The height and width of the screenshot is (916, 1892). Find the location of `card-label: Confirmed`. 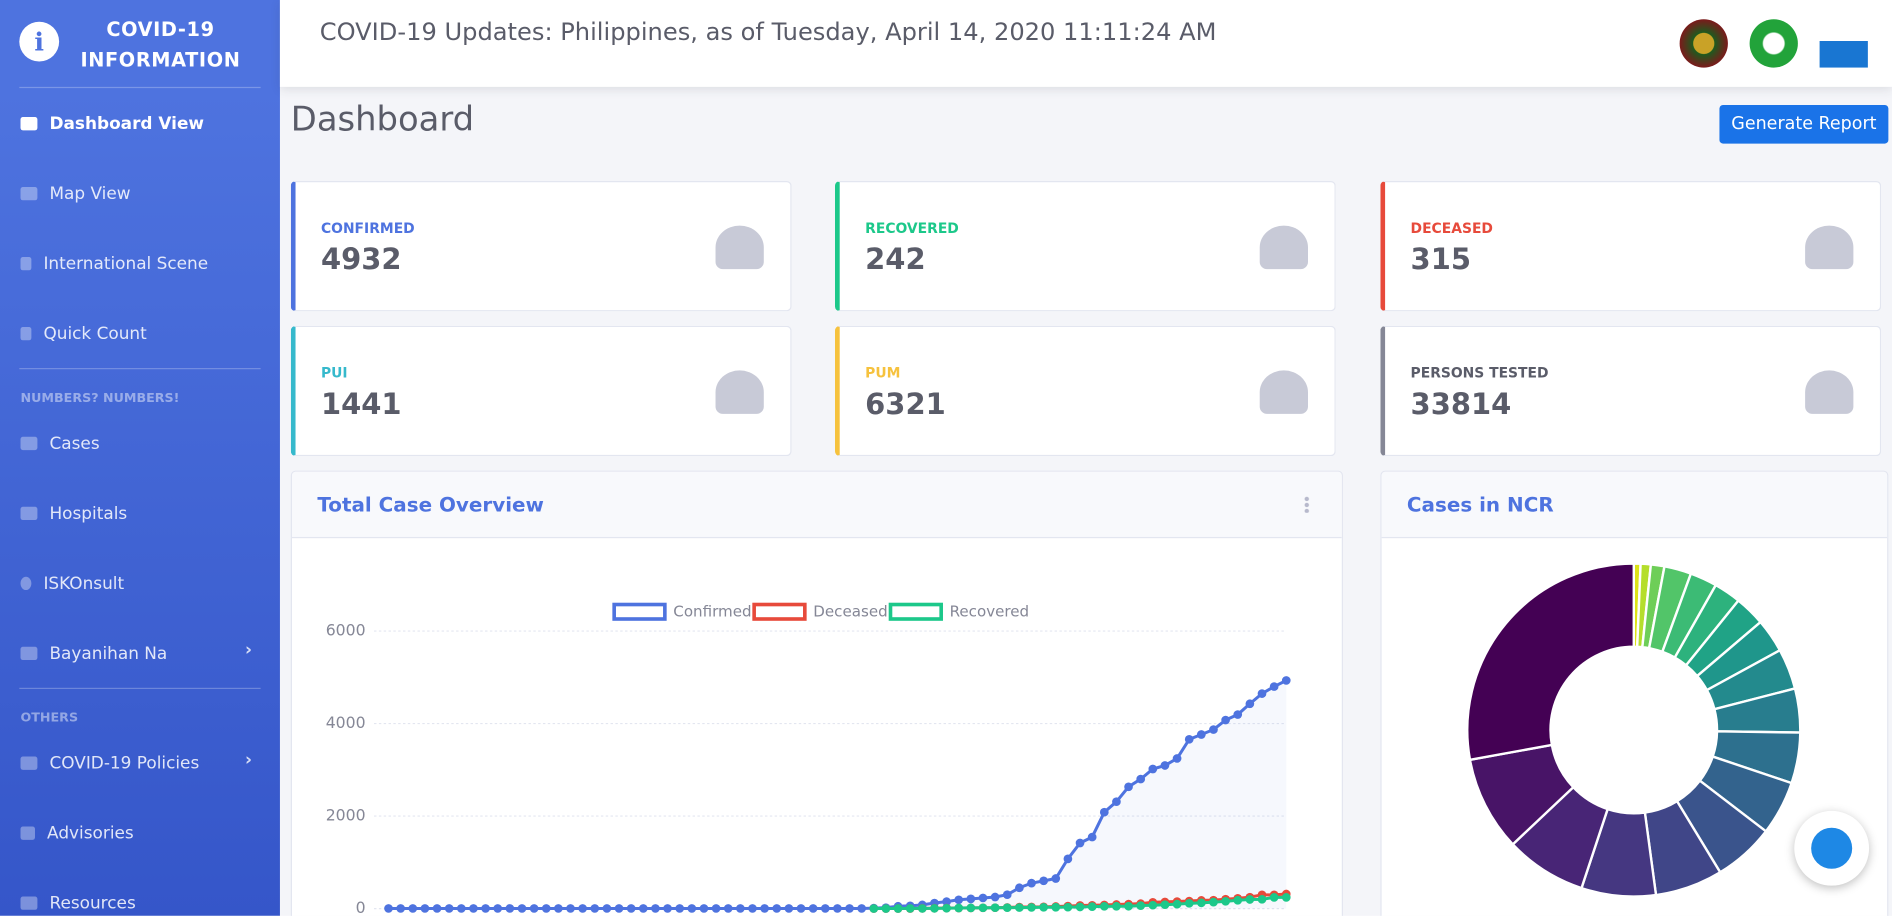

card-label: Confirmed is located at coordinates (367, 228).